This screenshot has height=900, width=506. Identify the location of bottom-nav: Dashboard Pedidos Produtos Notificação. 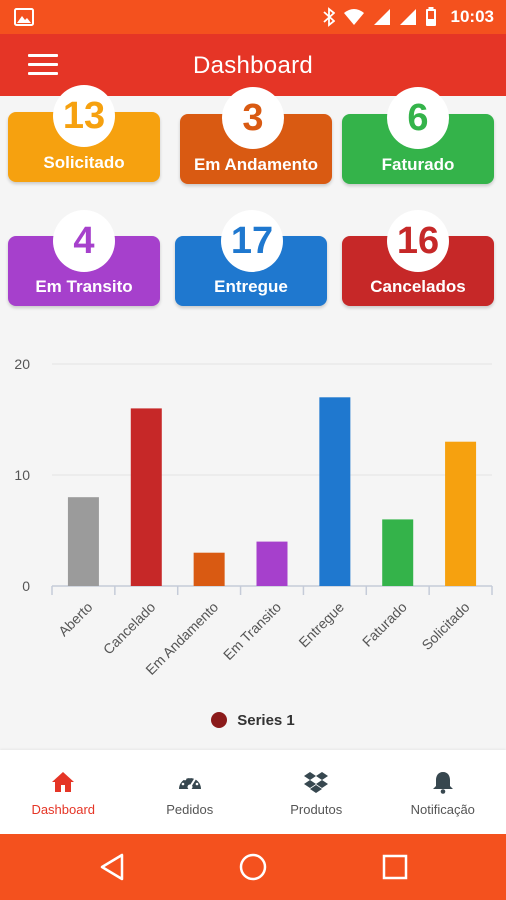
(253, 792).